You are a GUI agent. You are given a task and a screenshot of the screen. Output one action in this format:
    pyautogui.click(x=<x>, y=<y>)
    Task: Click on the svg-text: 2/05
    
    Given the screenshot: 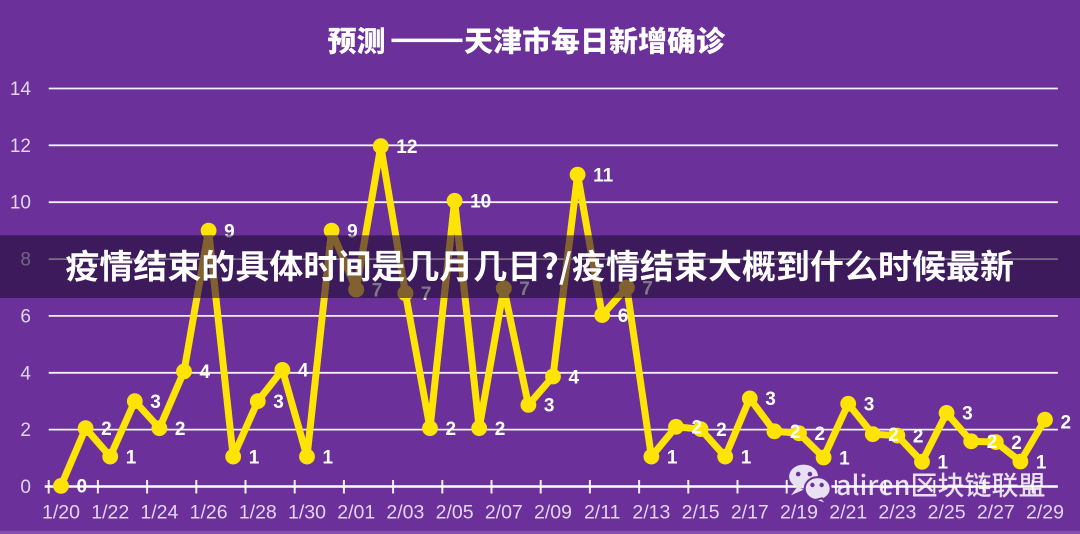 What is the action you would take?
    pyautogui.click(x=455, y=512)
    